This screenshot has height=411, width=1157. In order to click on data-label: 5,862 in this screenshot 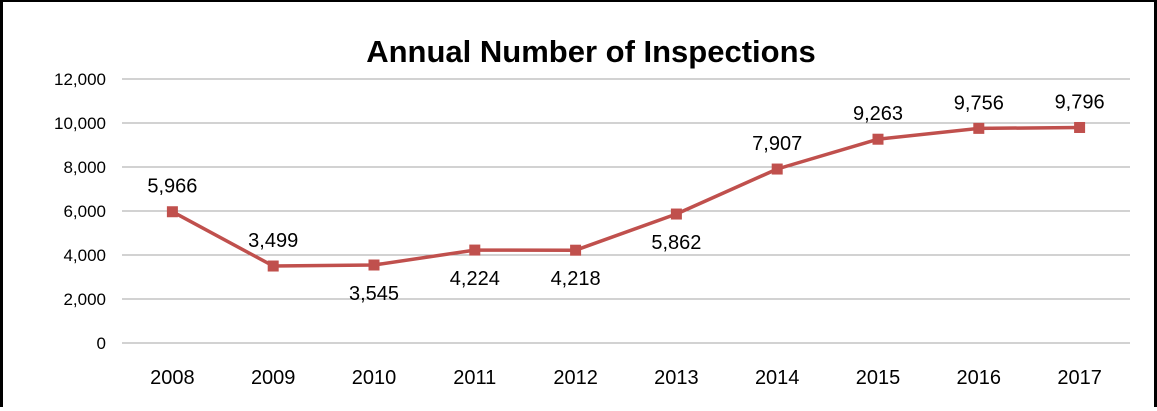, I will do `click(676, 243)`.